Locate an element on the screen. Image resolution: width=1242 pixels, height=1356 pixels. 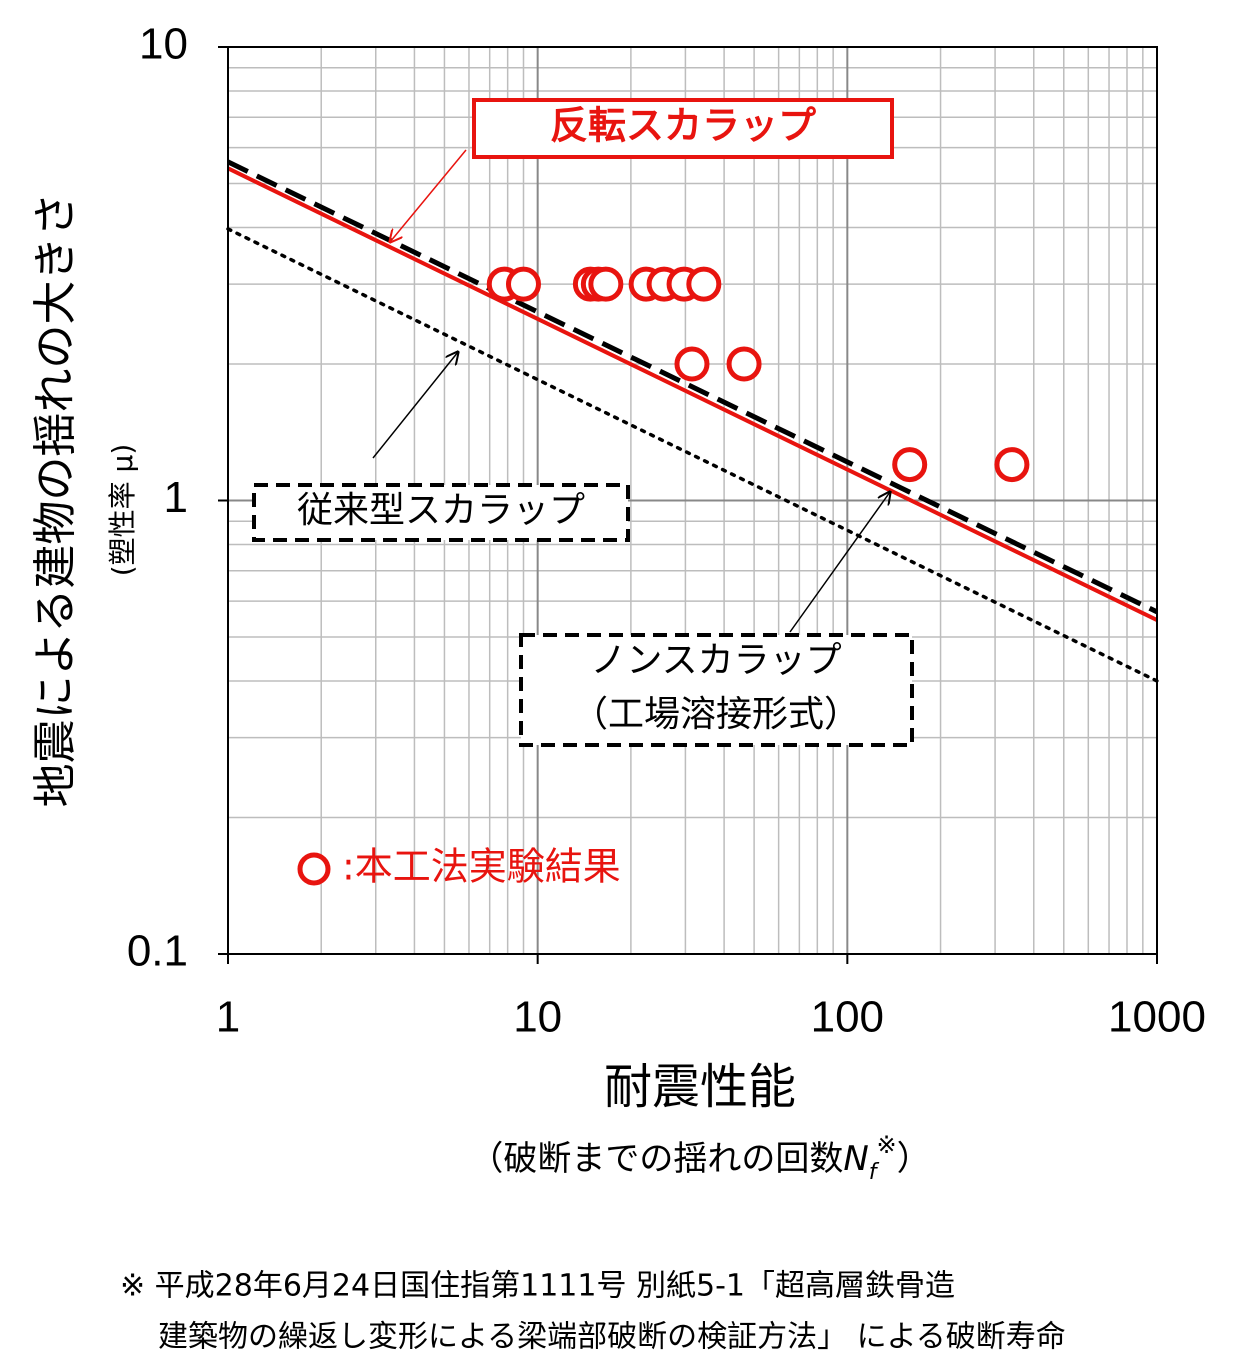
footnote: 建築物の繰返し変形による梁端部破断の検証方法」 による破断寿命 is located at coordinates (612, 1337).